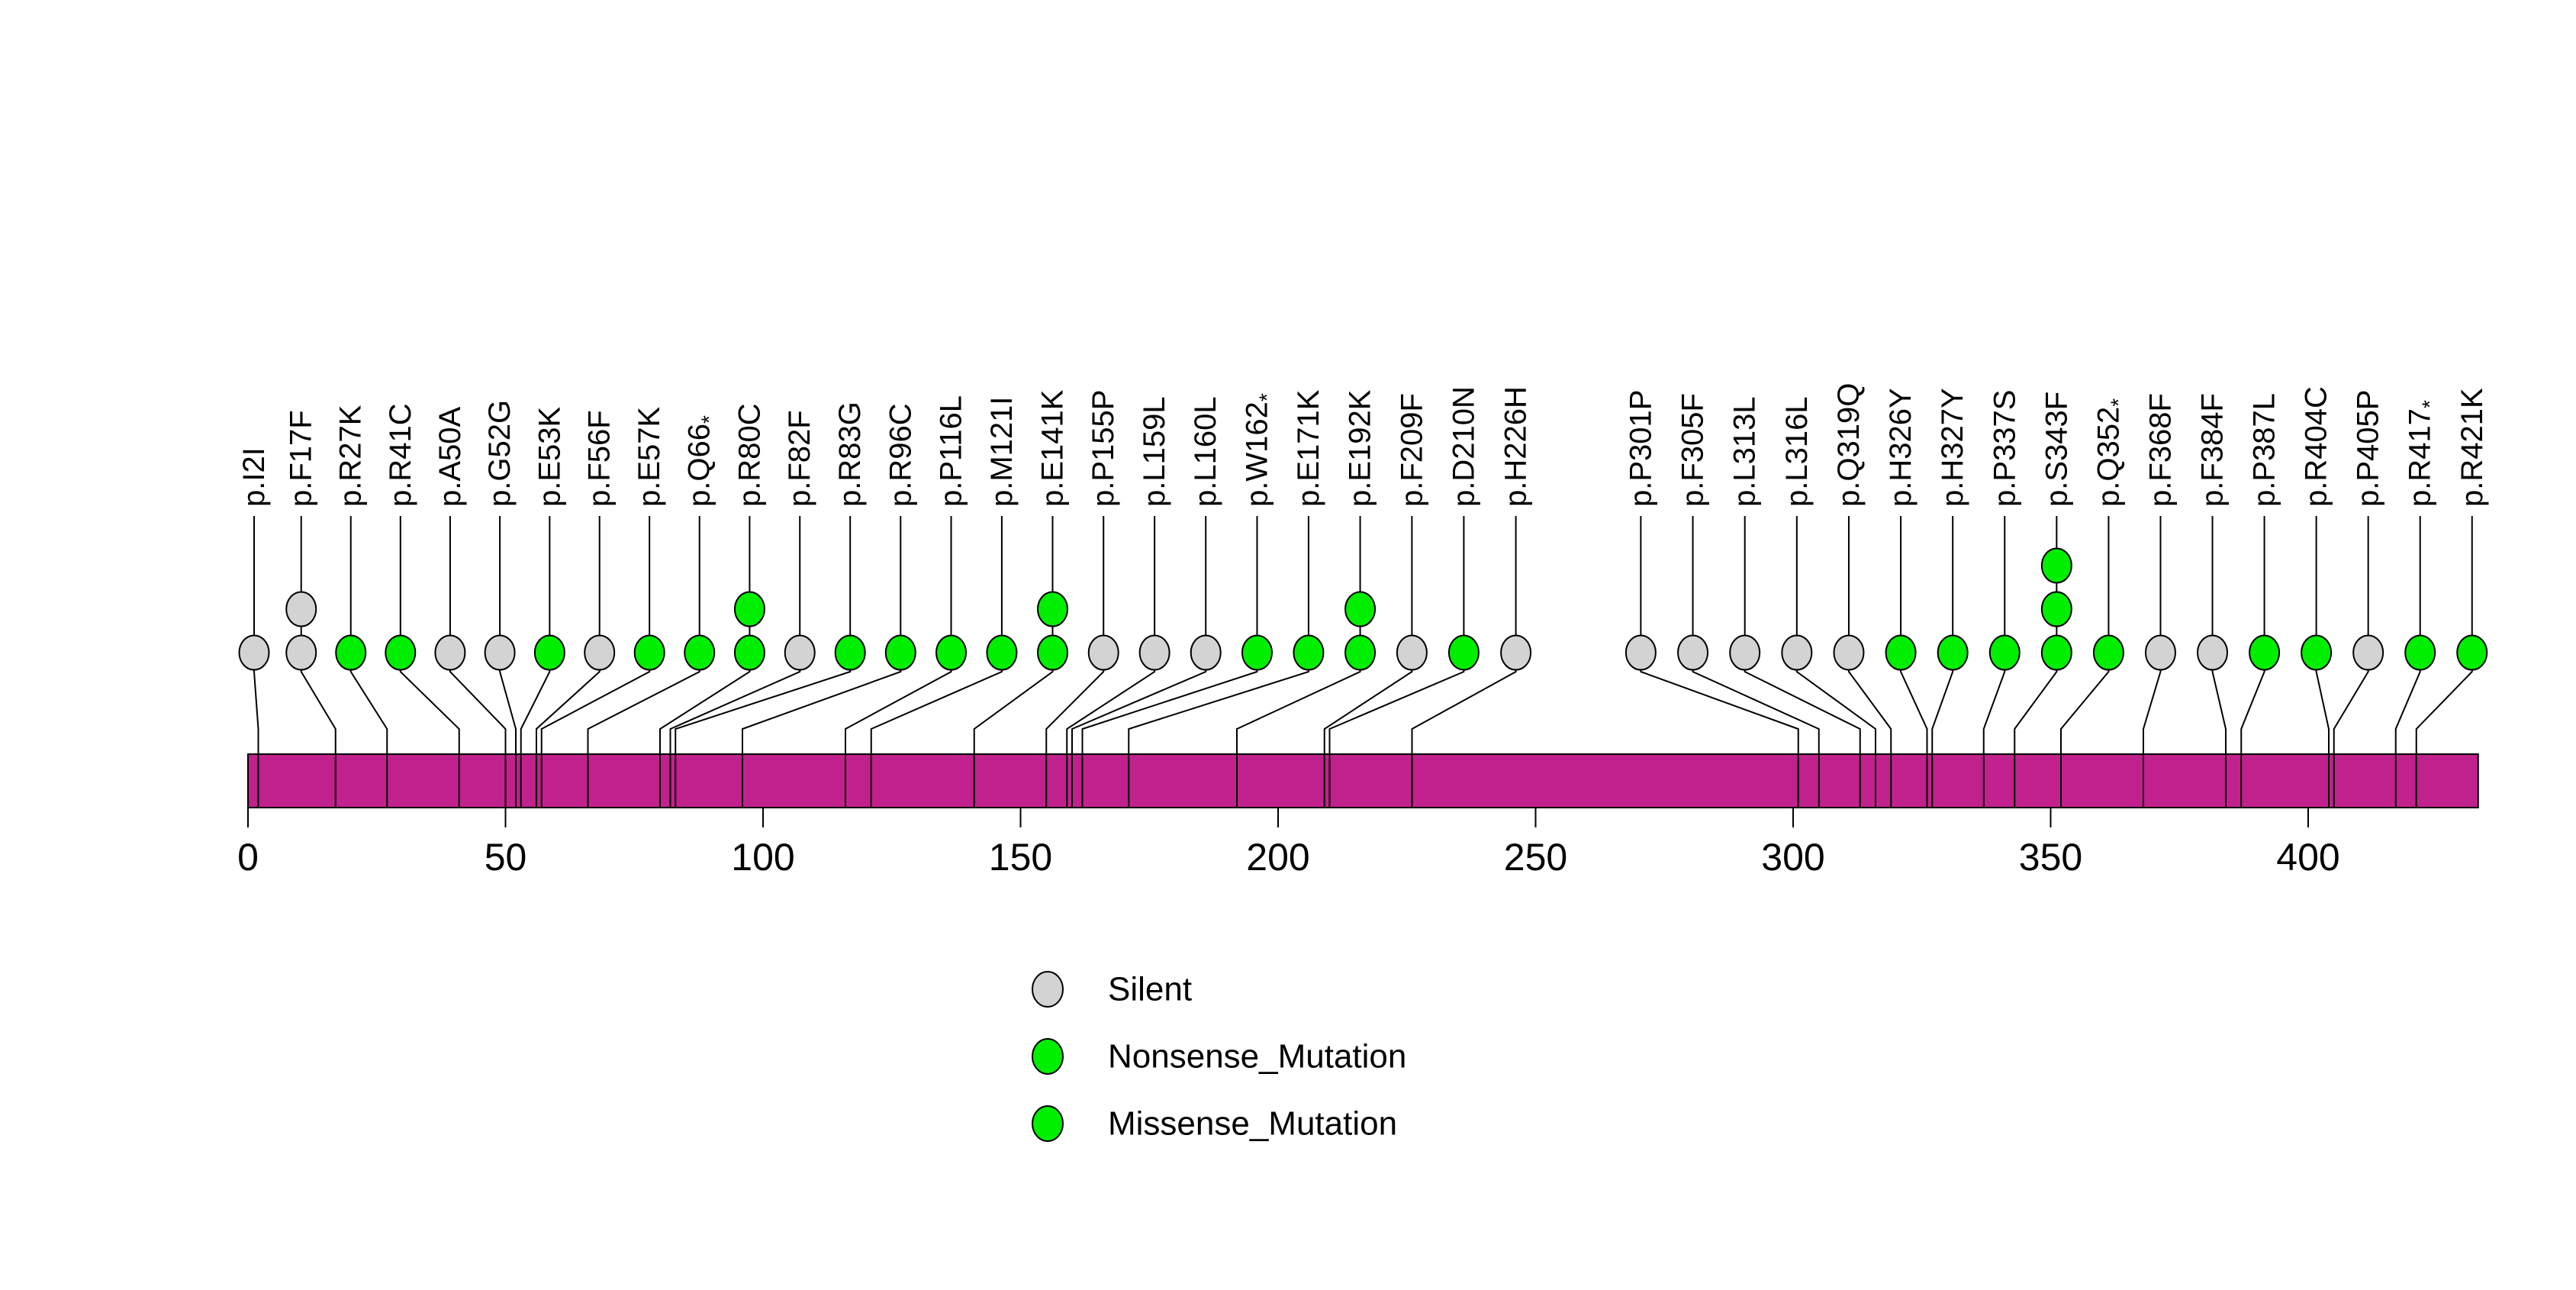 Image resolution: width=2576 pixels, height=1290 pixels. Describe the element at coordinates (301, 459) in the screenshot. I see `mutation-label: p.F17F` at that location.